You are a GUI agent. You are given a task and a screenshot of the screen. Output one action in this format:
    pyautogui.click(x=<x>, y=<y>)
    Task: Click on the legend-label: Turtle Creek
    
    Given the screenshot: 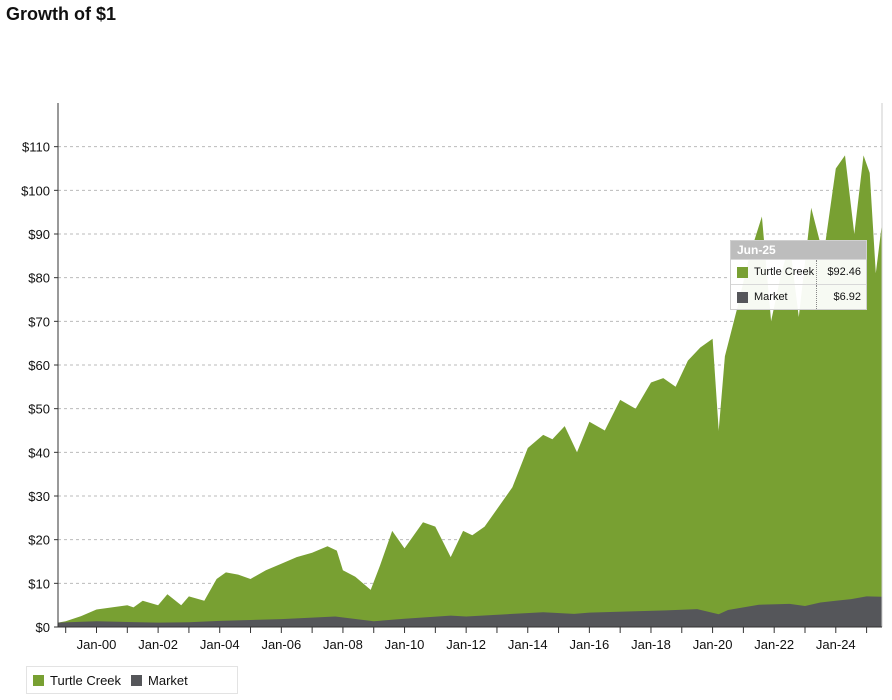 What is the action you would take?
    pyautogui.click(x=86, y=680)
    